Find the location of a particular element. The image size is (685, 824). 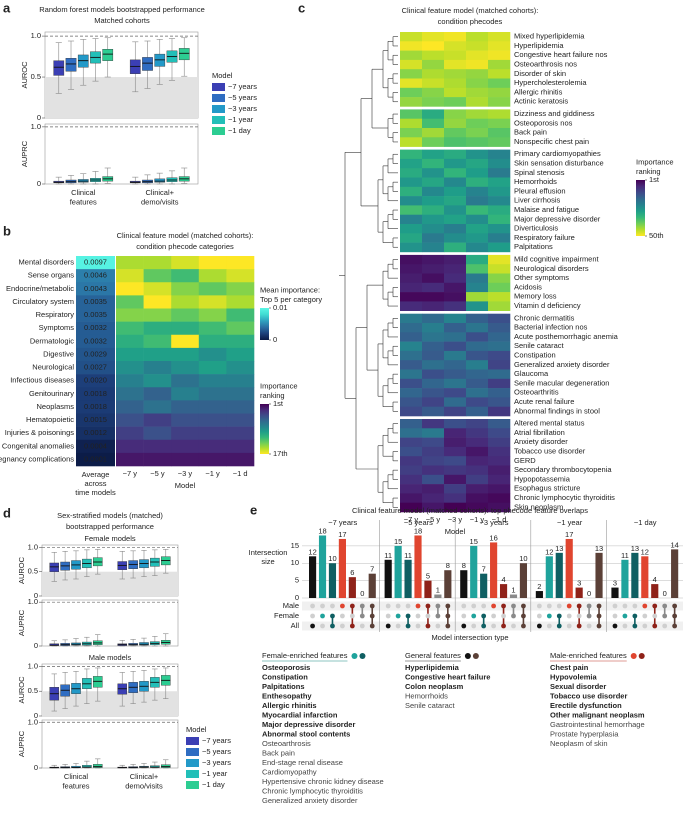

y-tick-label: 0.5 is located at coordinates (33, 571).